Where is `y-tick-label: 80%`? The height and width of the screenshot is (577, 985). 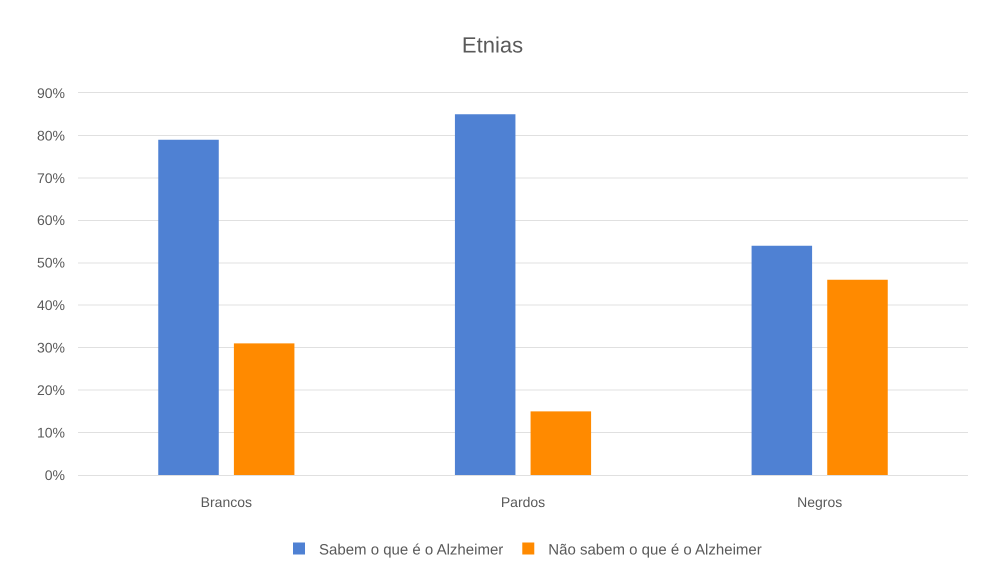
y-tick-label: 80% is located at coordinates (50, 135).